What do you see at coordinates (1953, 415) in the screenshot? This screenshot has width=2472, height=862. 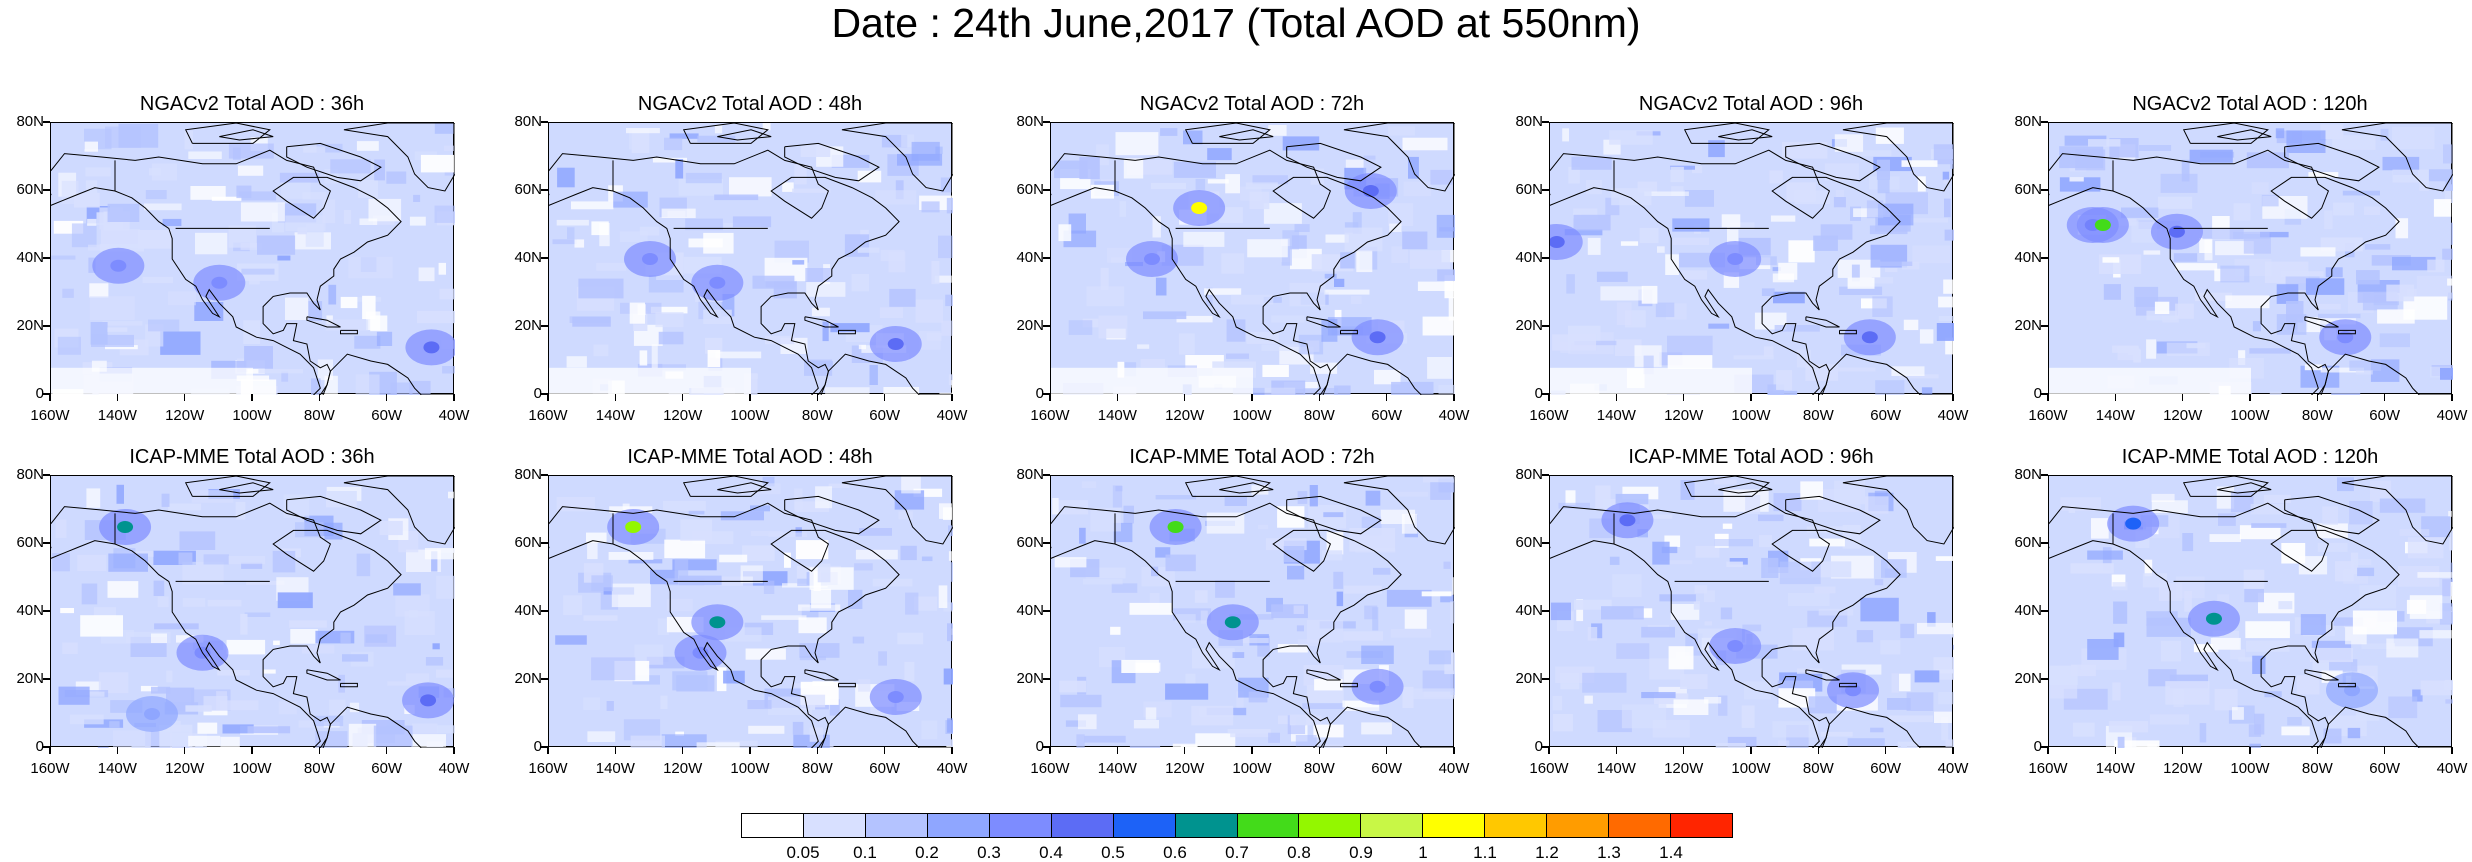 I see `lon-tick-label: 40W` at bounding box center [1953, 415].